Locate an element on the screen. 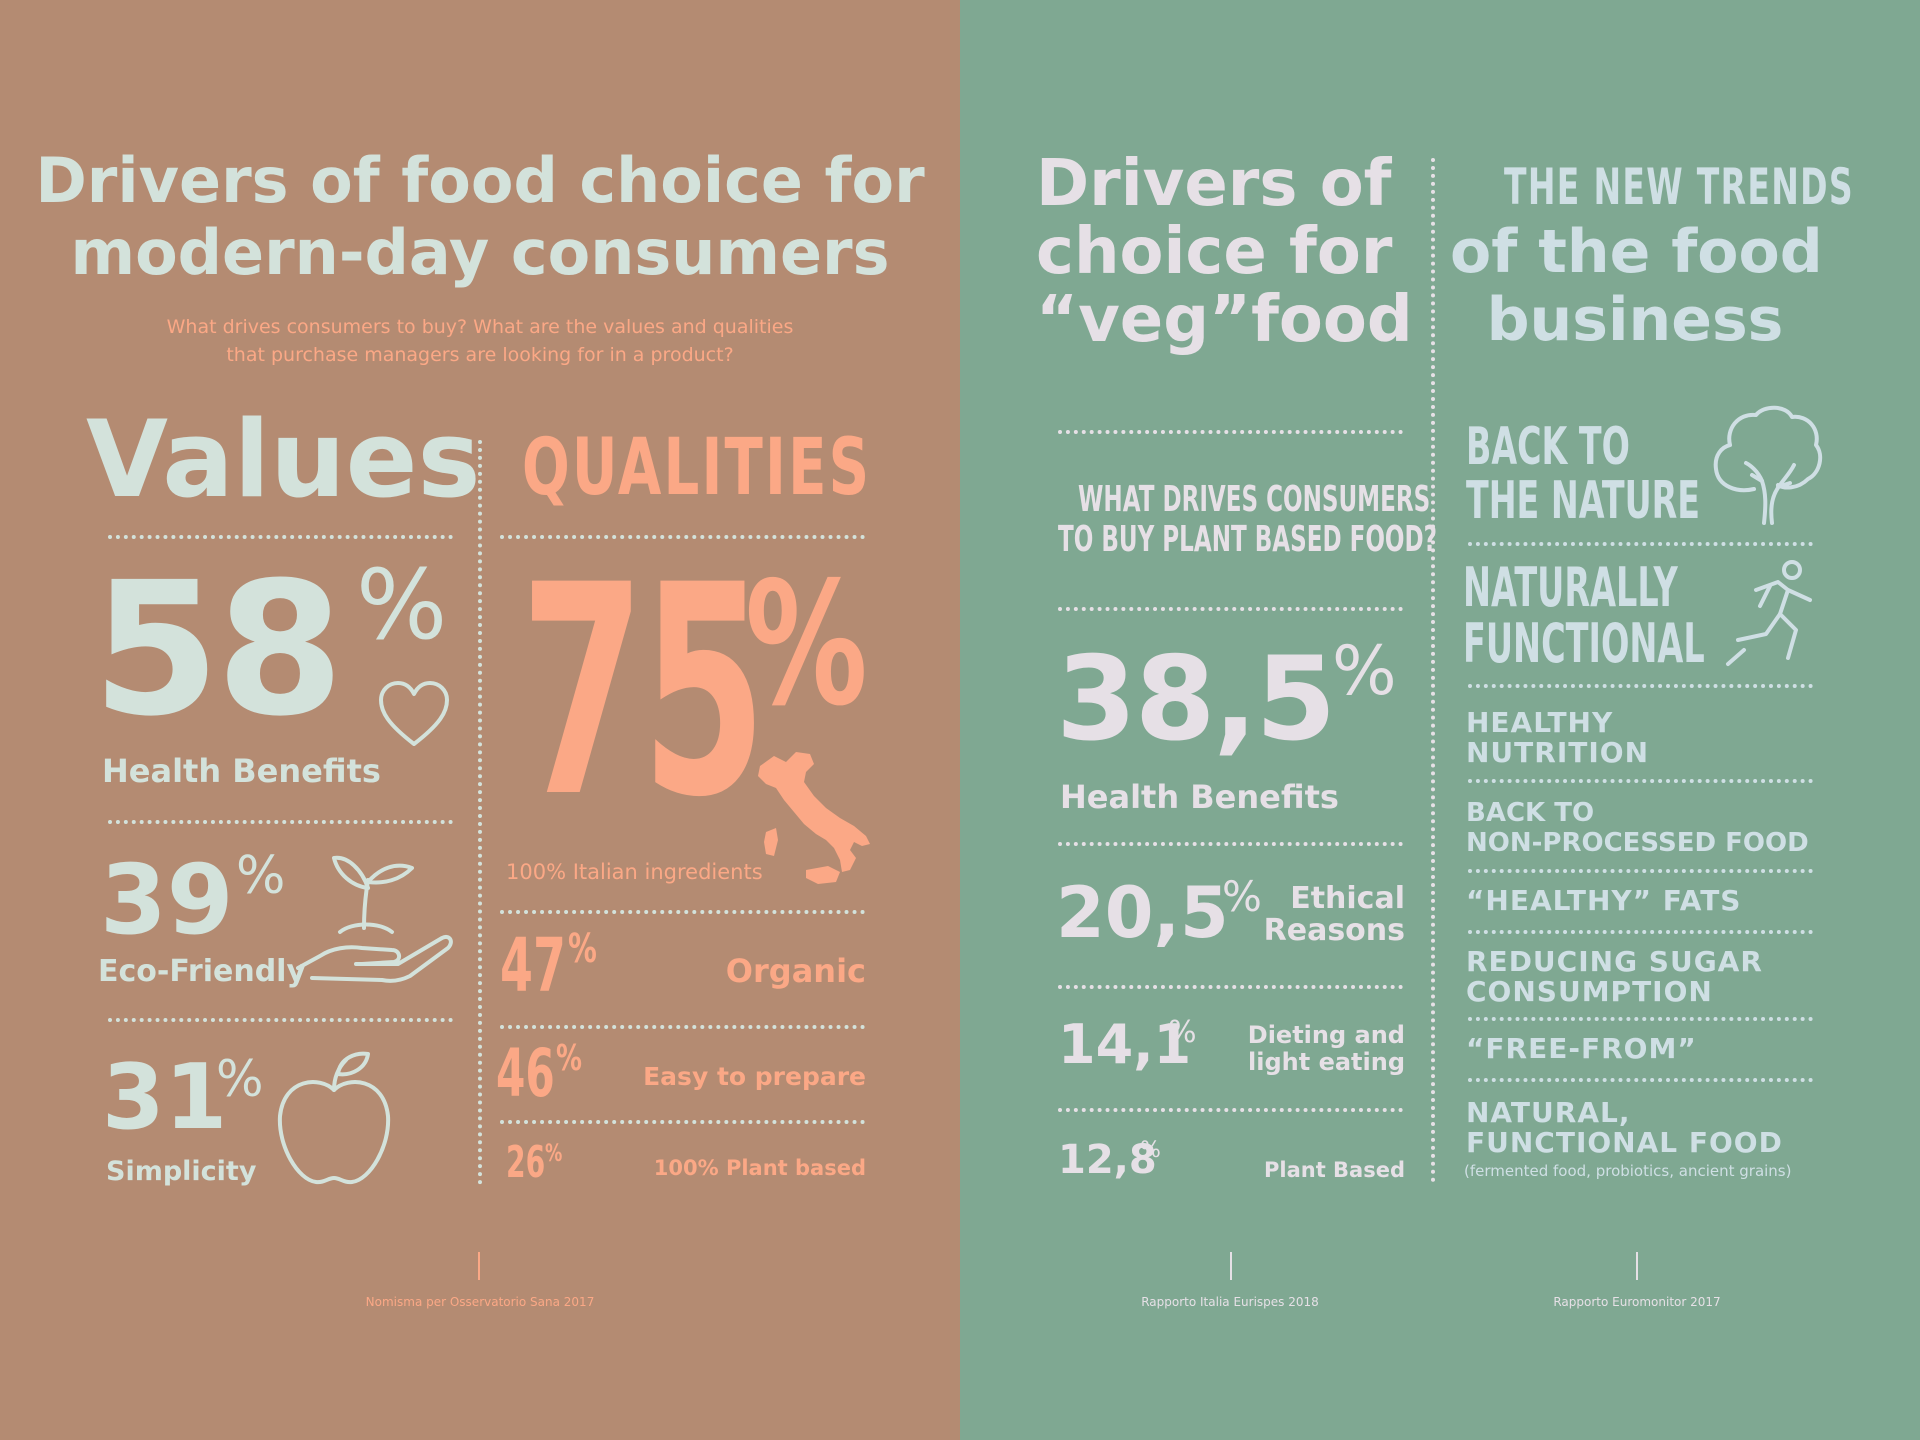 The width and height of the screenshot is (1920, 1440). heart-icon is located at coordinates (414, 713).